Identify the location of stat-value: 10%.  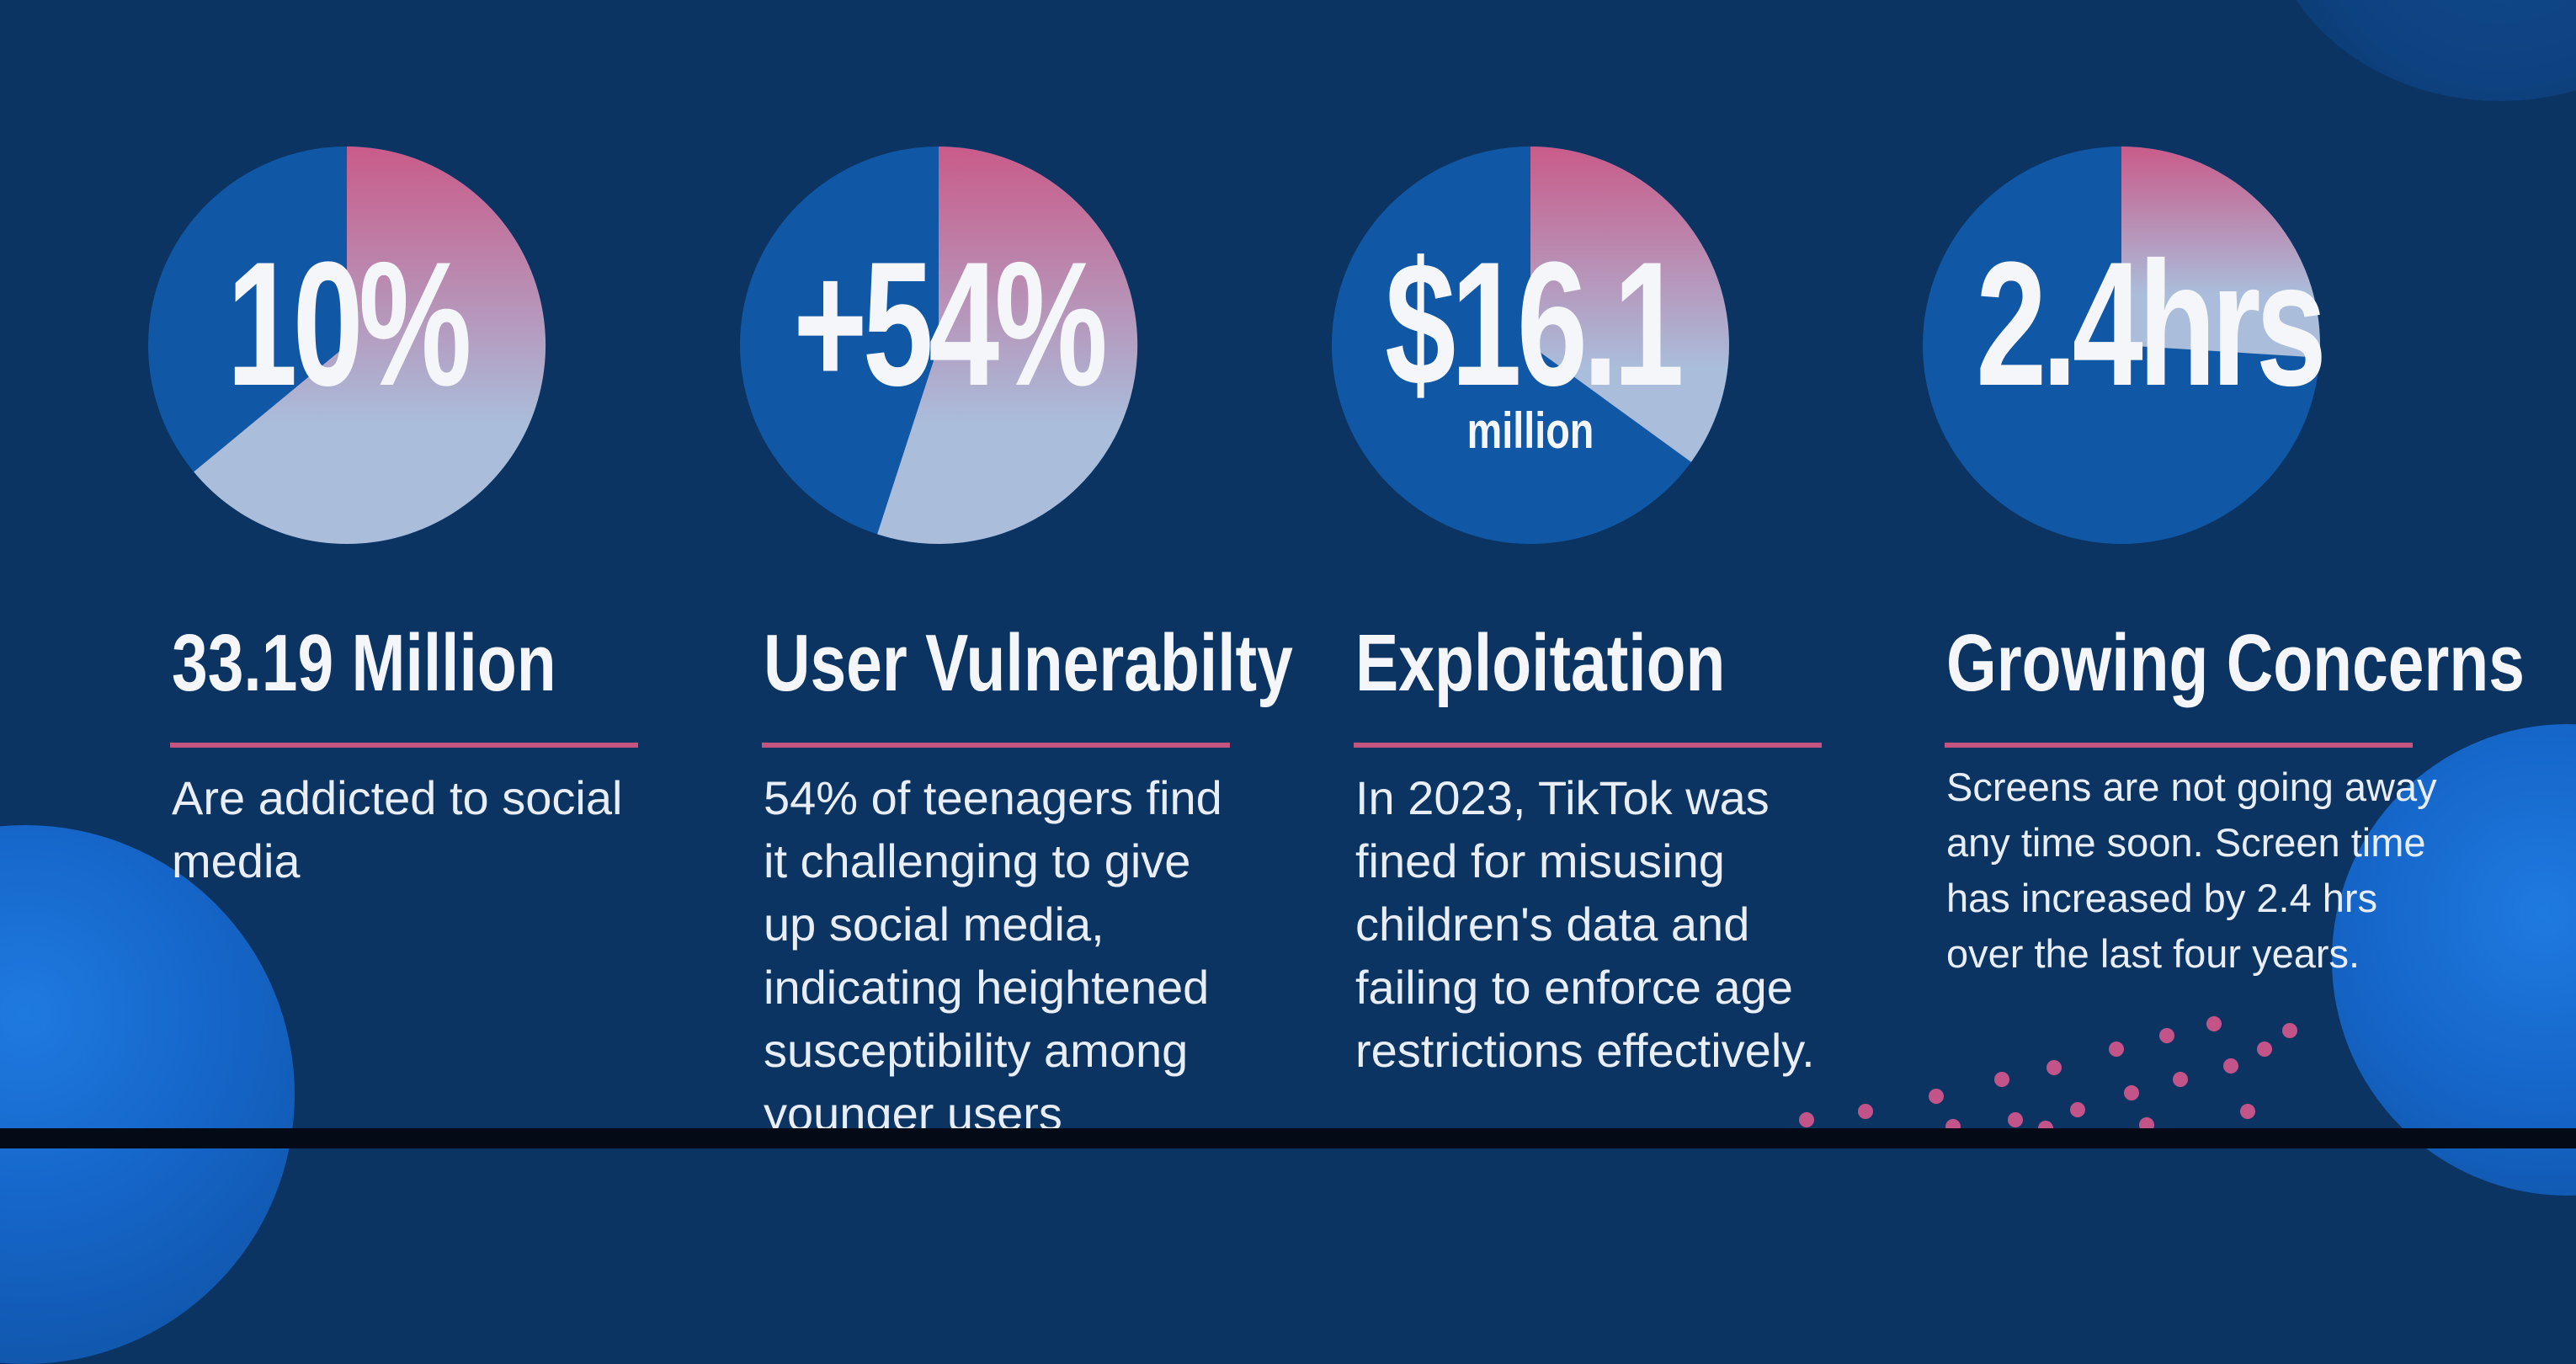
(349, 324).